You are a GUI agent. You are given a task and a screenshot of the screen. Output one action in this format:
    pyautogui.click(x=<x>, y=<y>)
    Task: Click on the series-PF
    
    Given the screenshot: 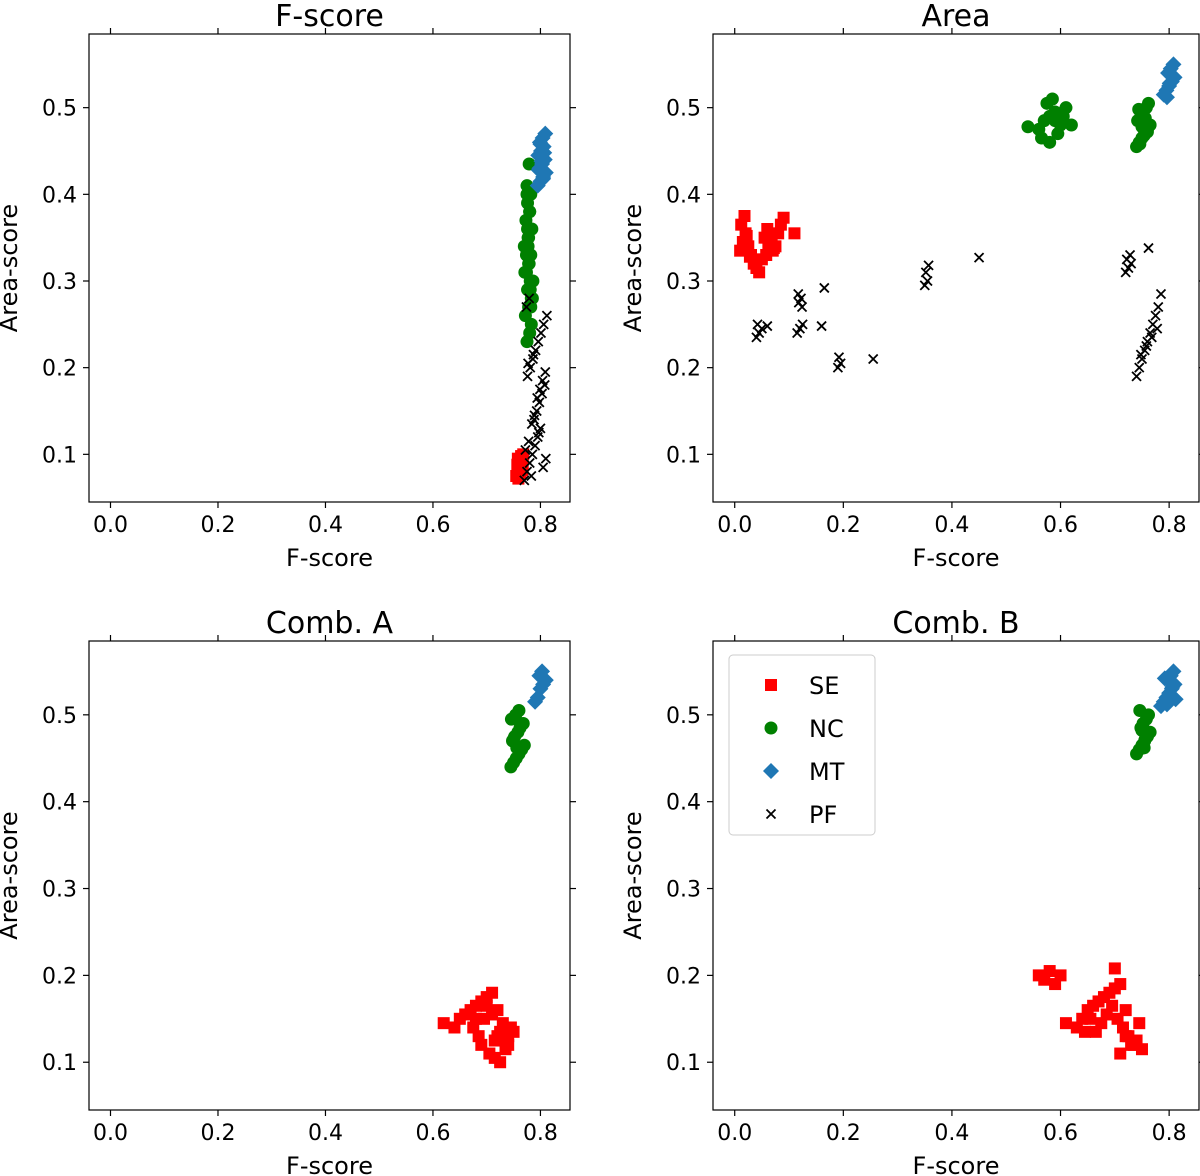 What is the action you would take?
    pyautogui.click(x=959, y=312)
    